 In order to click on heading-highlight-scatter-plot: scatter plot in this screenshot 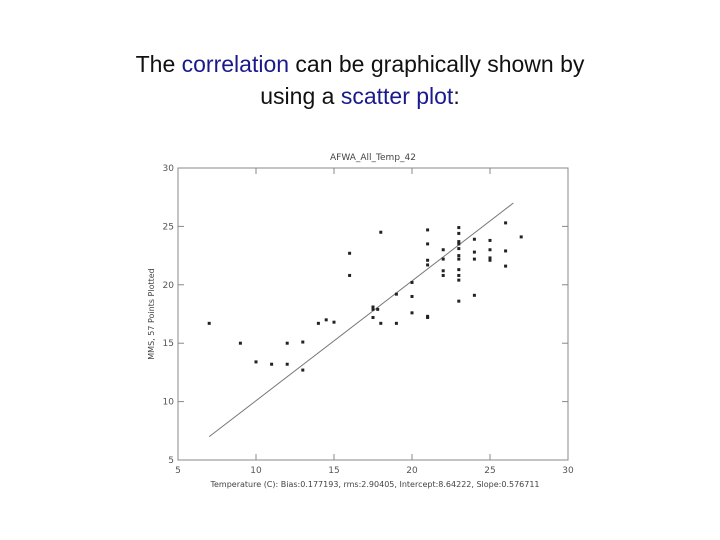, I will do `click(397, 96)`.